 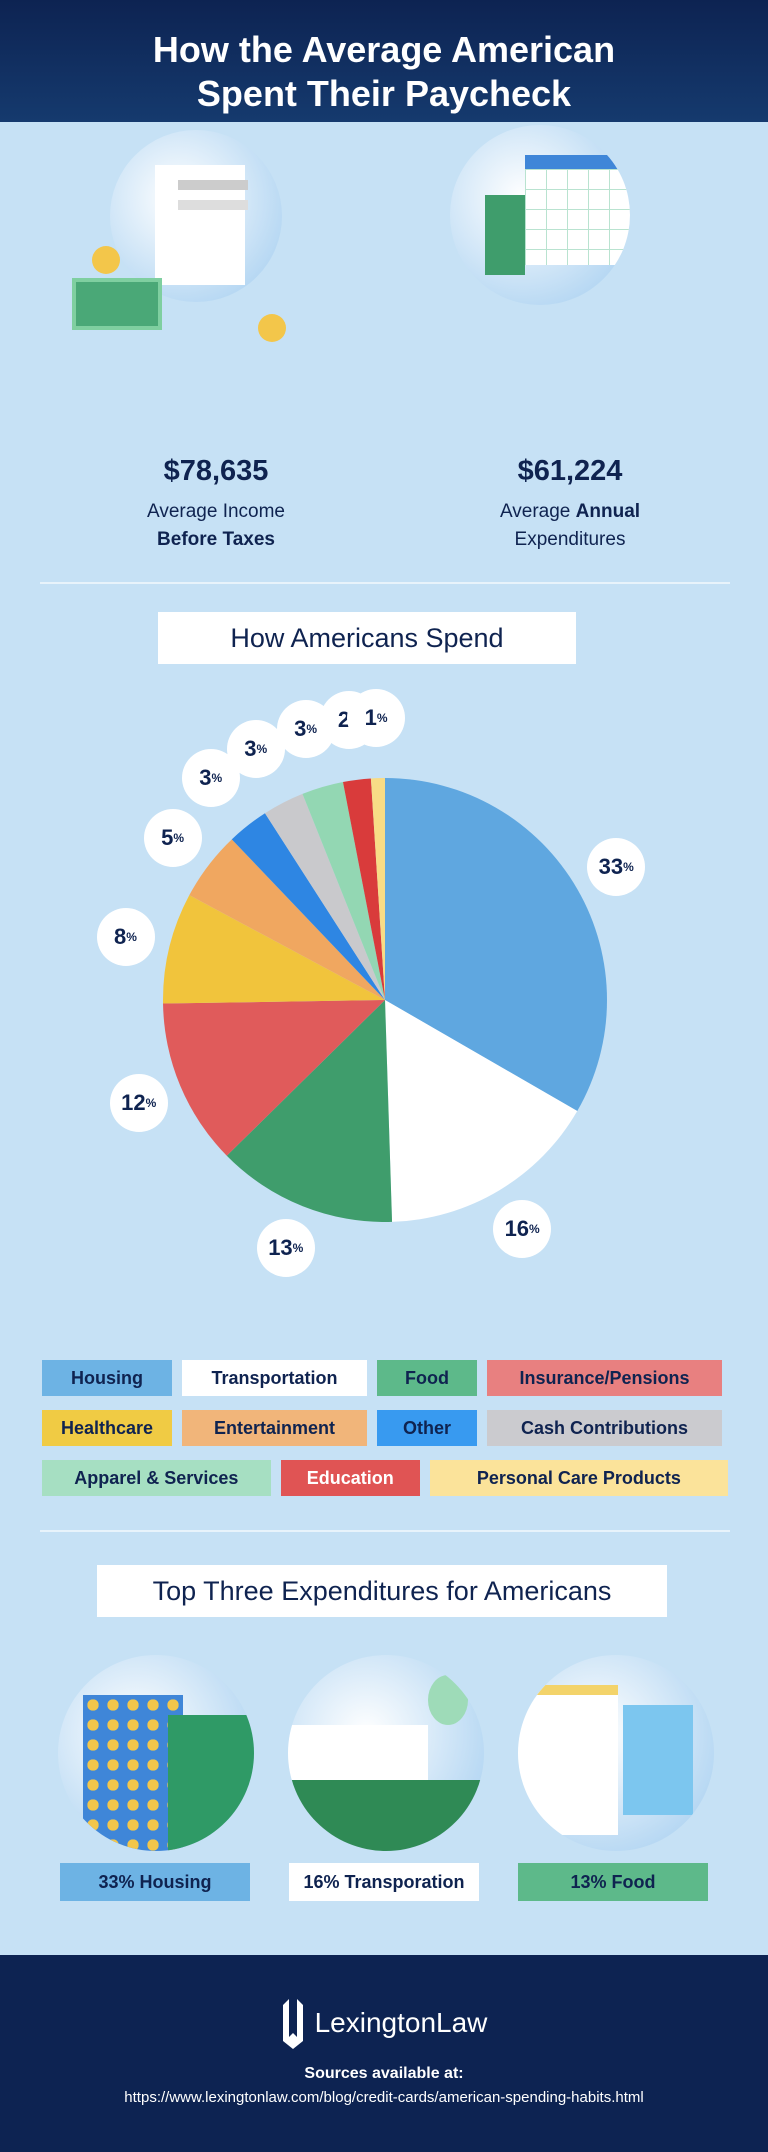 What do you see at coordinates (367, 638) in the screenshot?
I see `pie-section-title: How Americans Spend` at bounding box center [367, 638].